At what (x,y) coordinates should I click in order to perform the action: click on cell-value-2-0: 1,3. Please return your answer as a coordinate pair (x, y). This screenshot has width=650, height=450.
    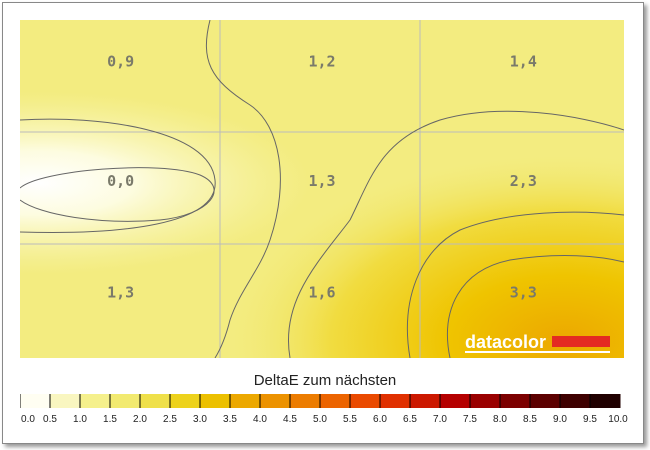
    Looking at the image, I should click on (120, 293).